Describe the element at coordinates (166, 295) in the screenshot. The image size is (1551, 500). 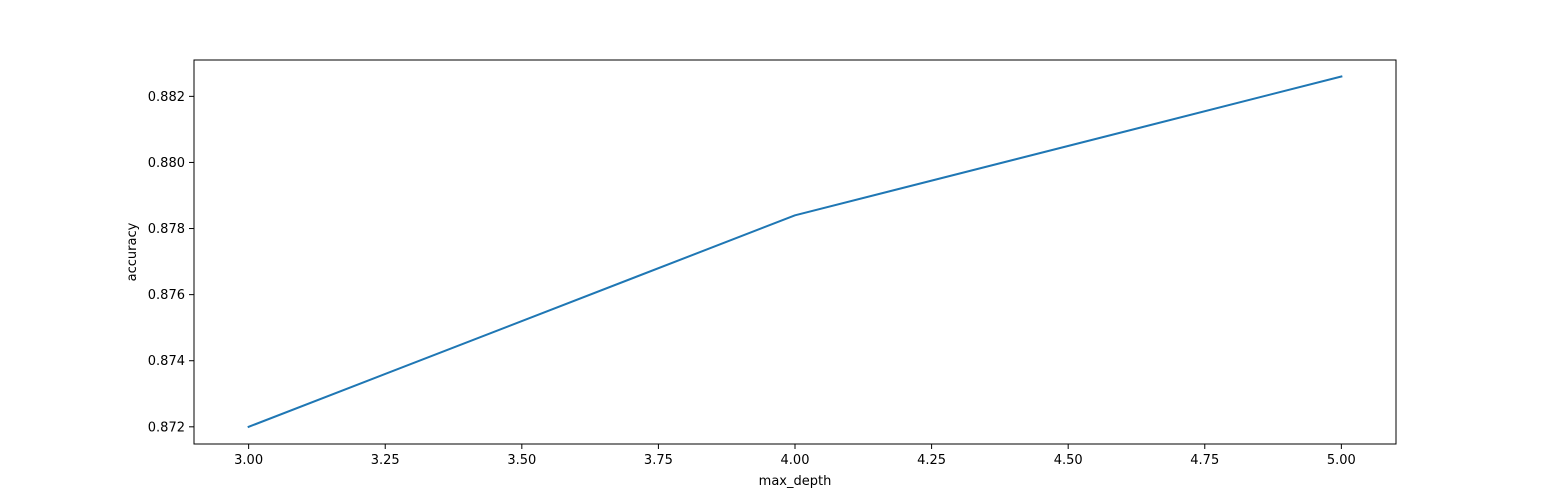
I see `y-tick-label: 0.876` at that location.